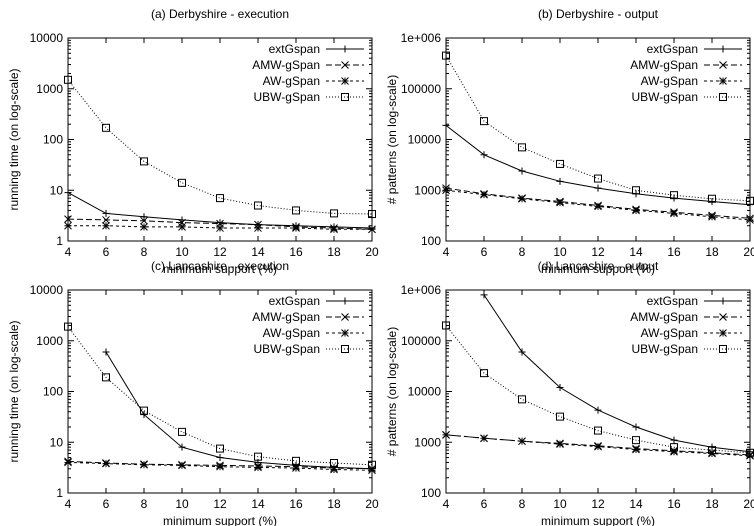  I want to click on chart-title: (b) Derbyshire - output, so click(598, 14).